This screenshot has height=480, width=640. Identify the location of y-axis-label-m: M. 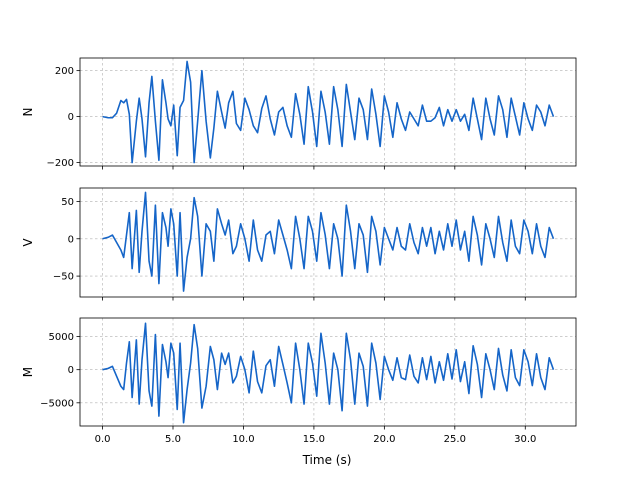
(28, 372).